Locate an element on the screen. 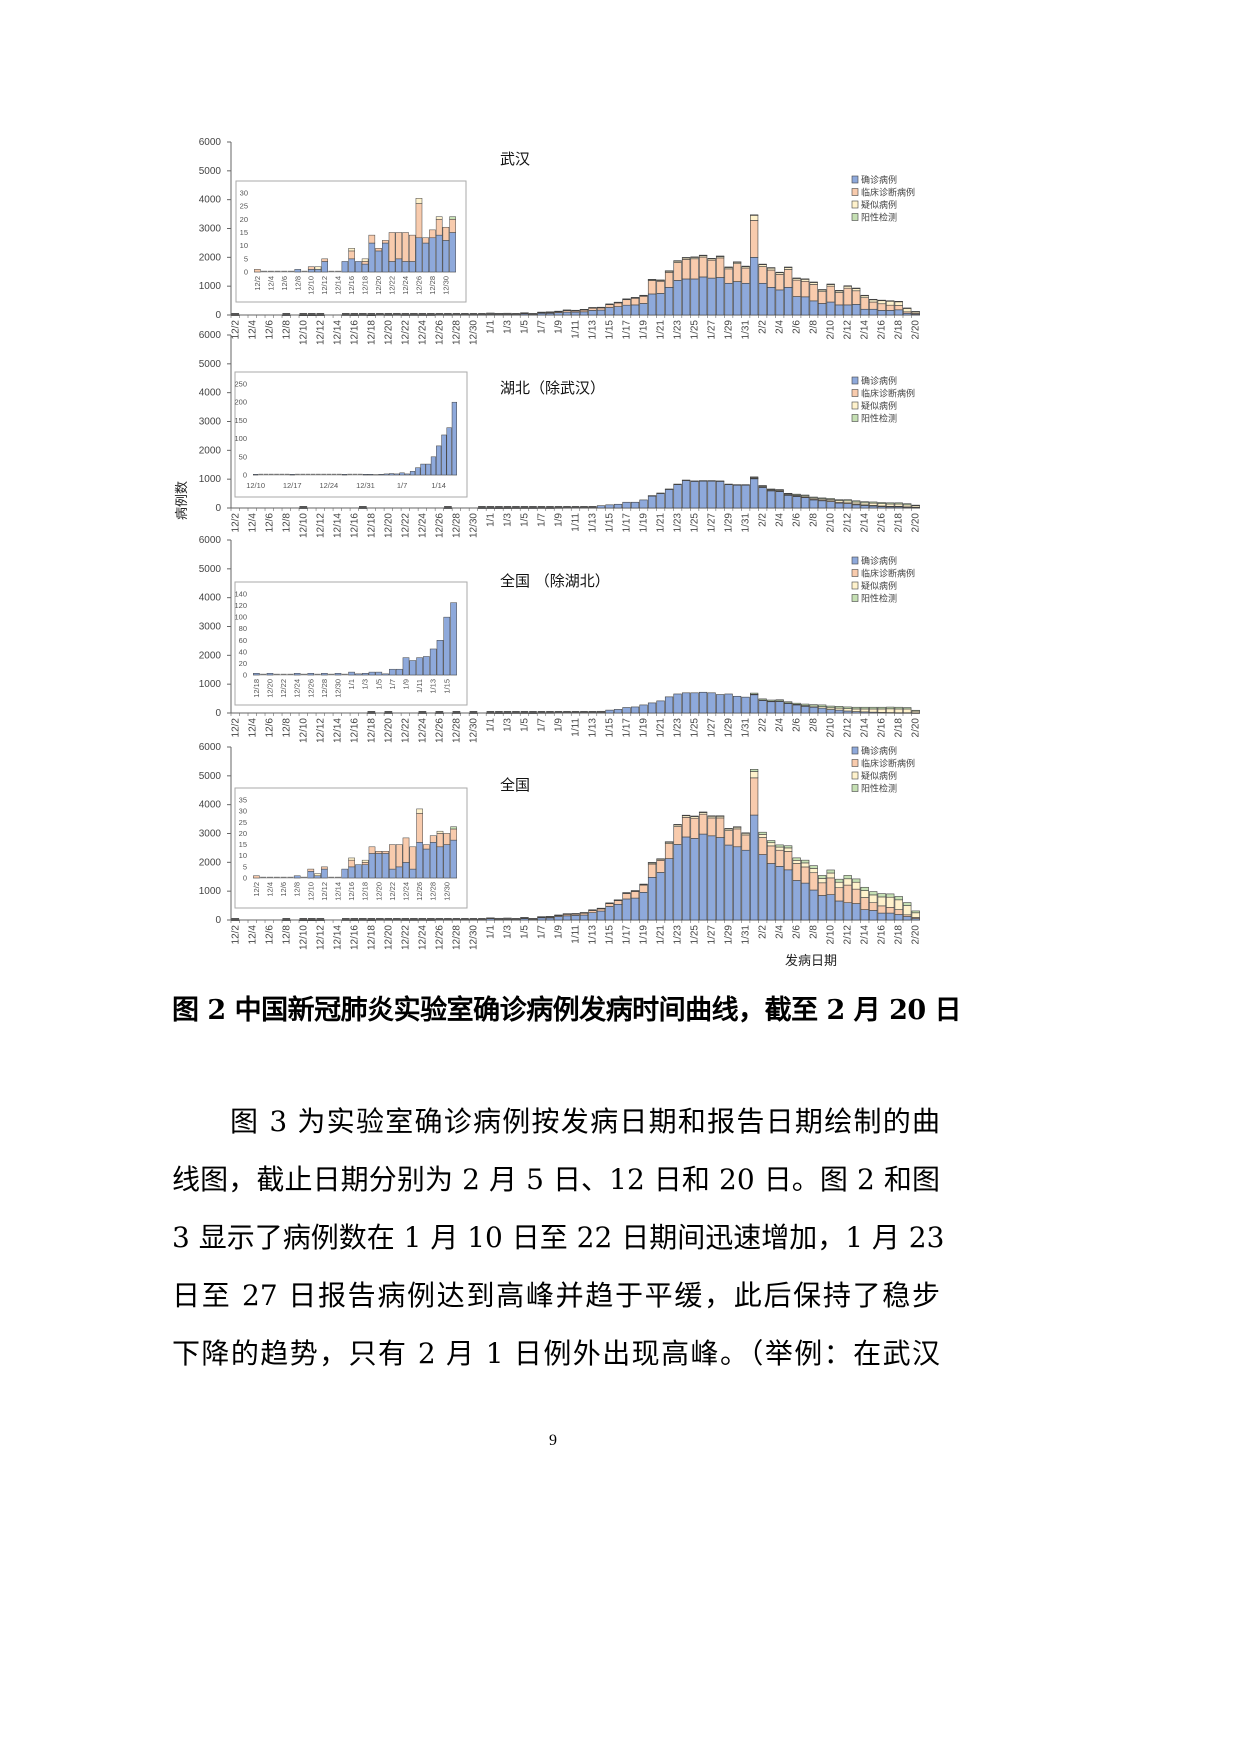 This screenshot has height=1754, width=1241. x-tick-label: 1/17 is located at coordinates (627, 935).